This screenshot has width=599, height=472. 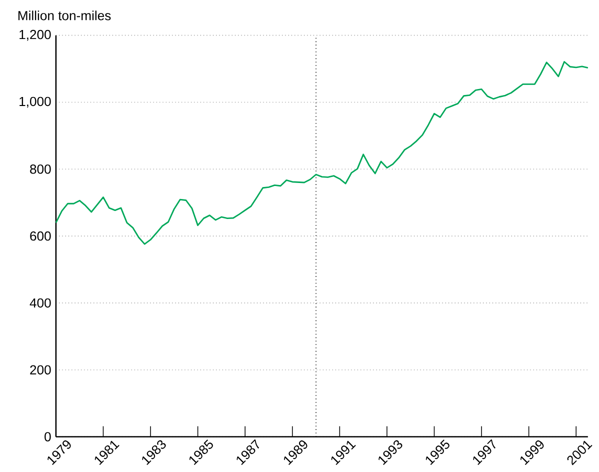 I want to click on y-tick-label: 1,000, so click(x=35, y=102).